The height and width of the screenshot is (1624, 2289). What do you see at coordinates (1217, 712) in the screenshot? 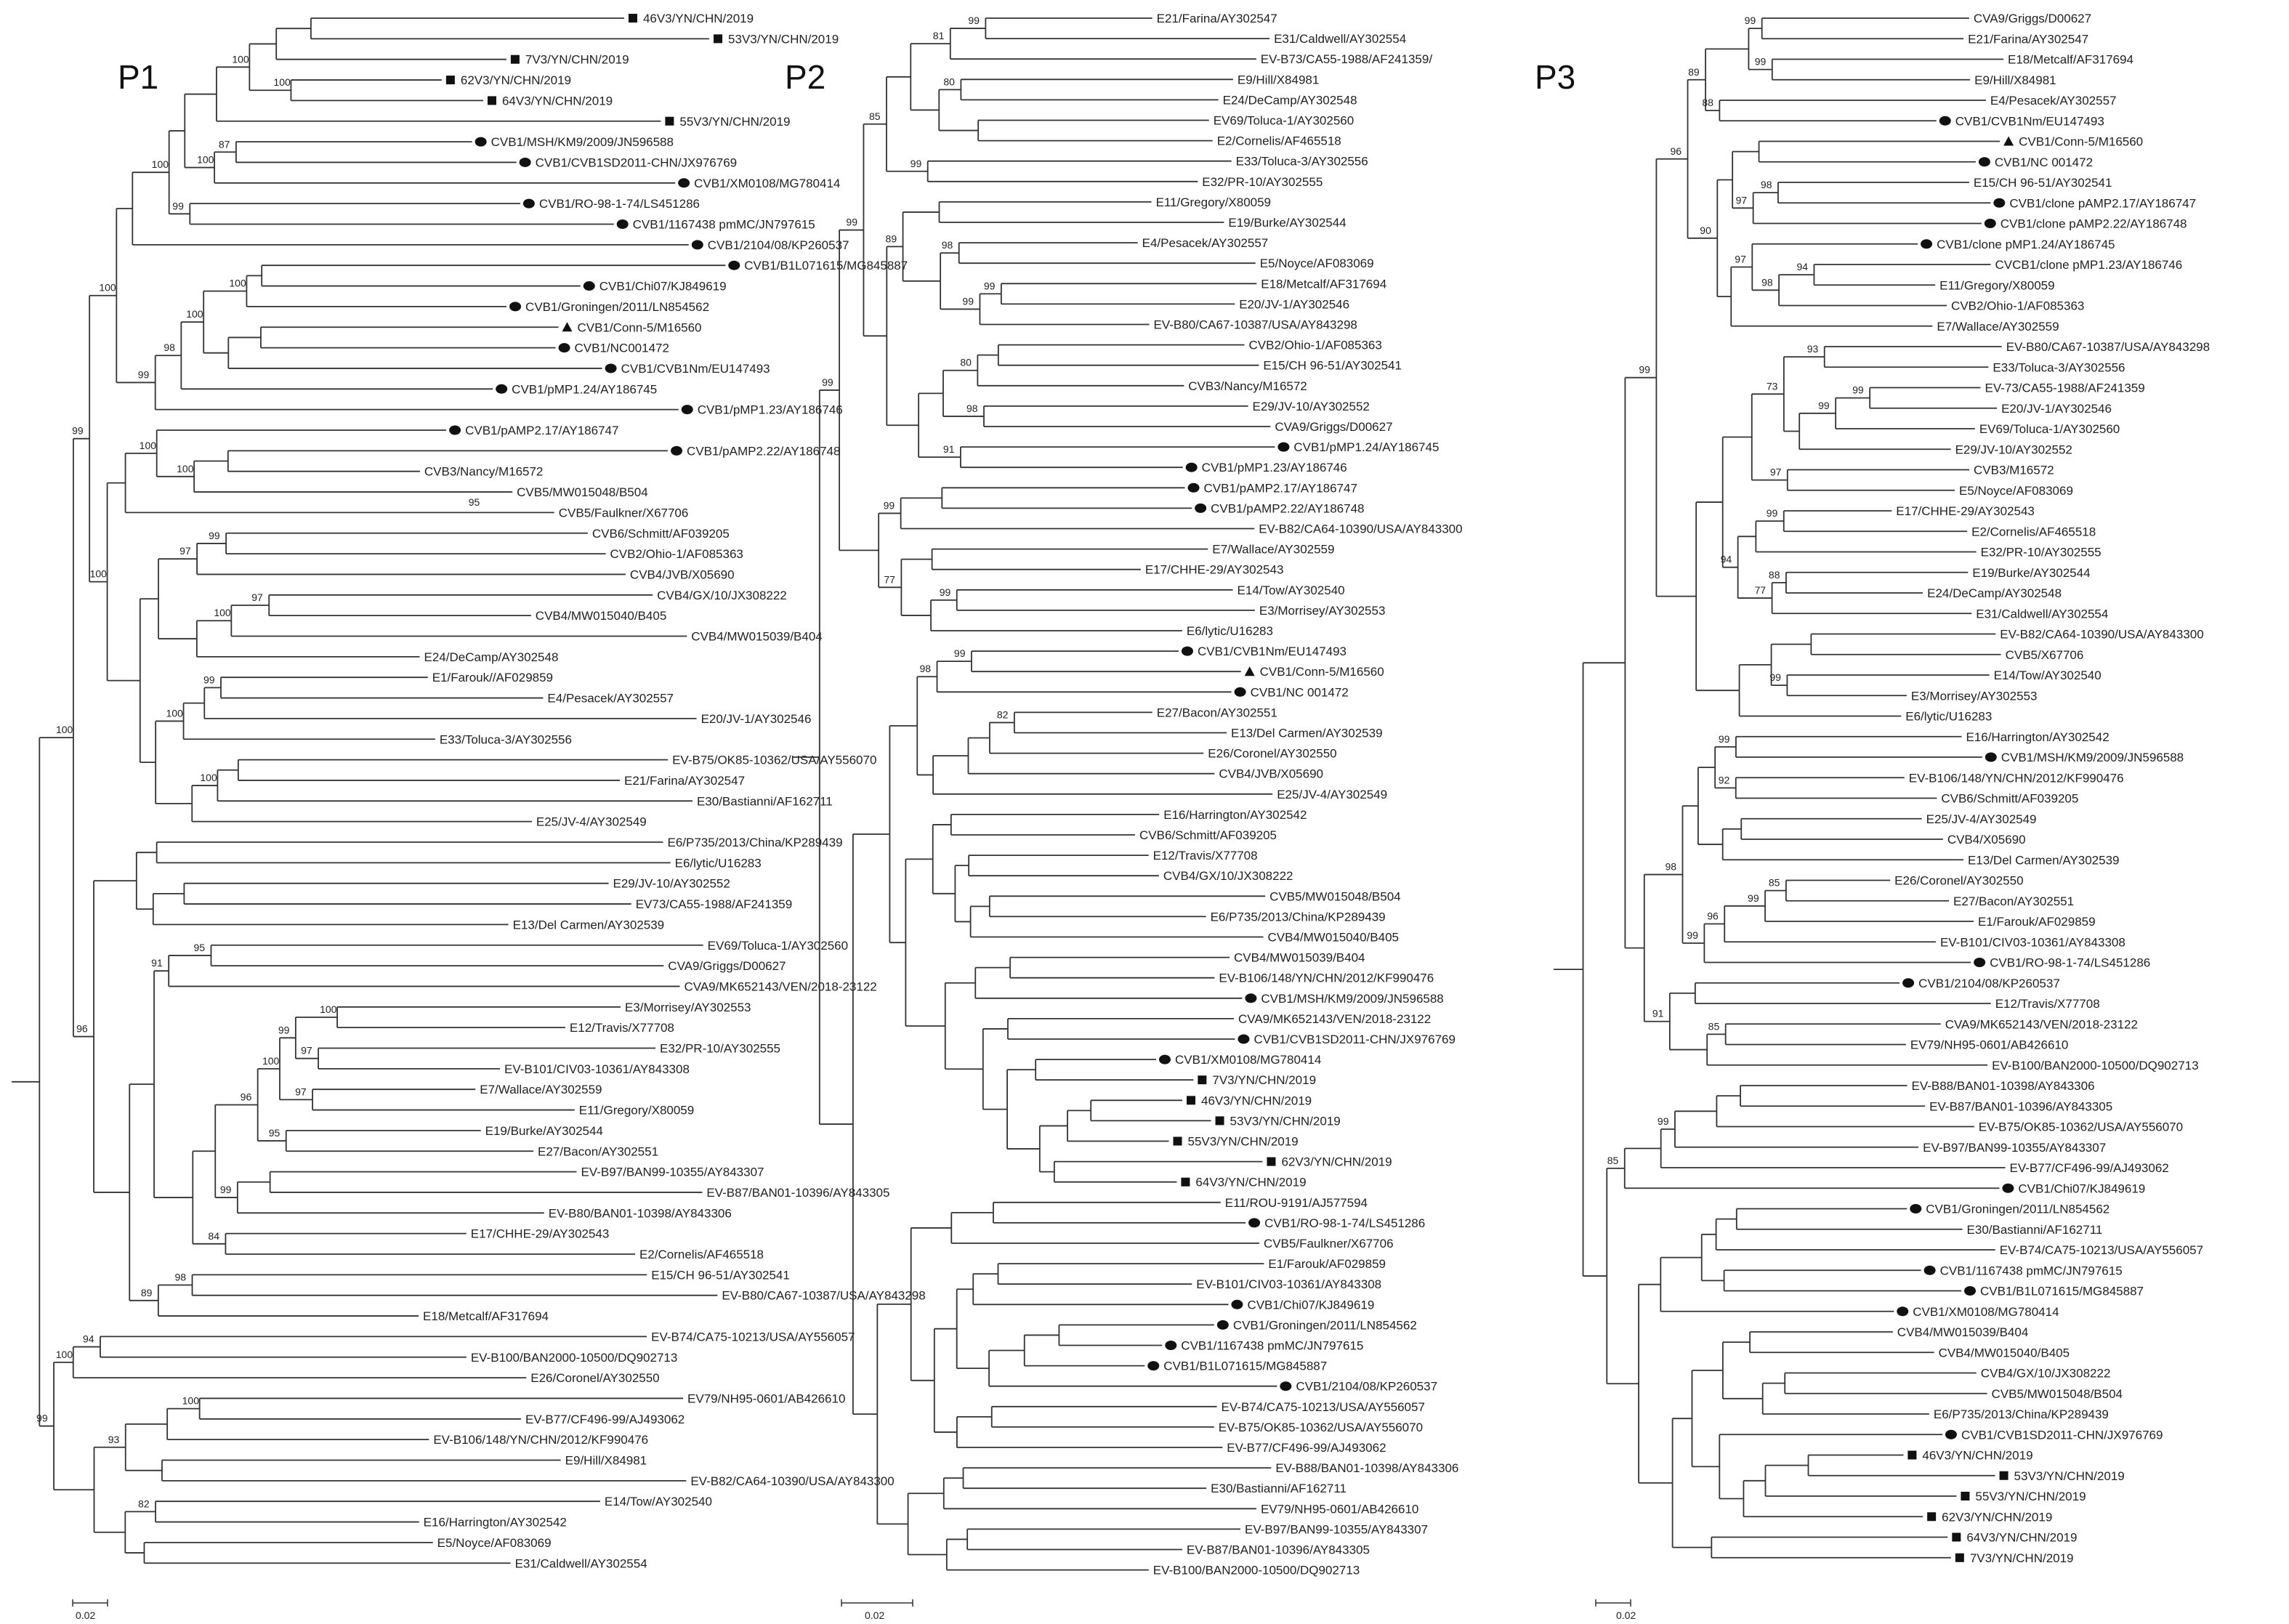
I see `leaf-label: E27/Bacon/AY302551` at bounding box center [1217, 712].